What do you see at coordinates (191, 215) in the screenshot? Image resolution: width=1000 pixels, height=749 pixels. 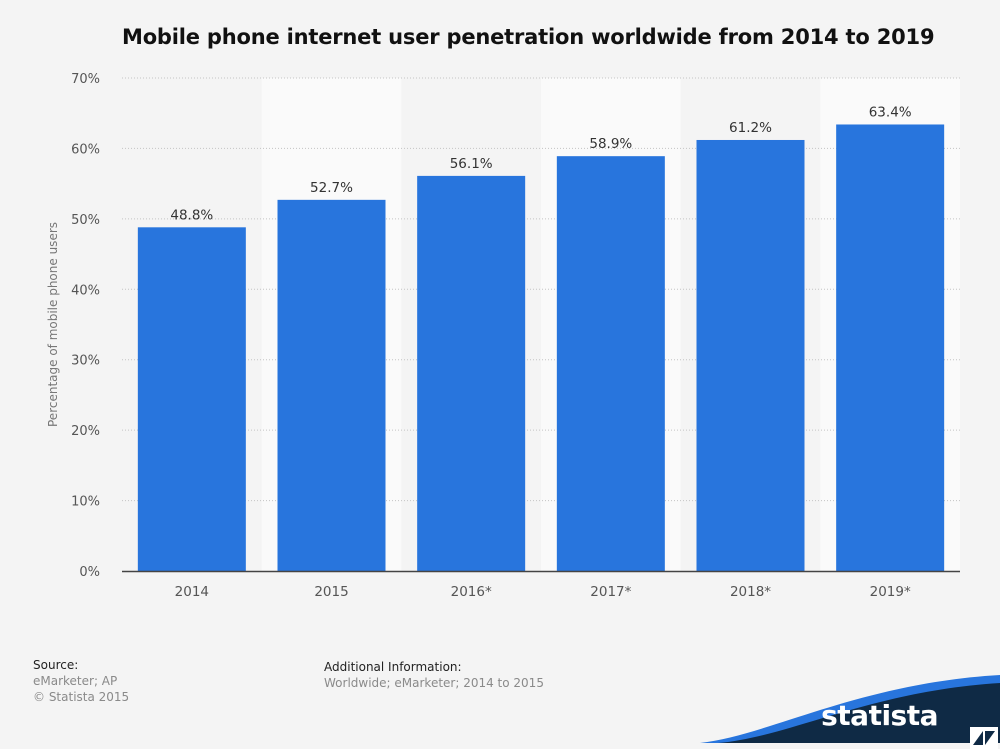 I see `data-label: 48.8%` at bounding box center [191, 215].